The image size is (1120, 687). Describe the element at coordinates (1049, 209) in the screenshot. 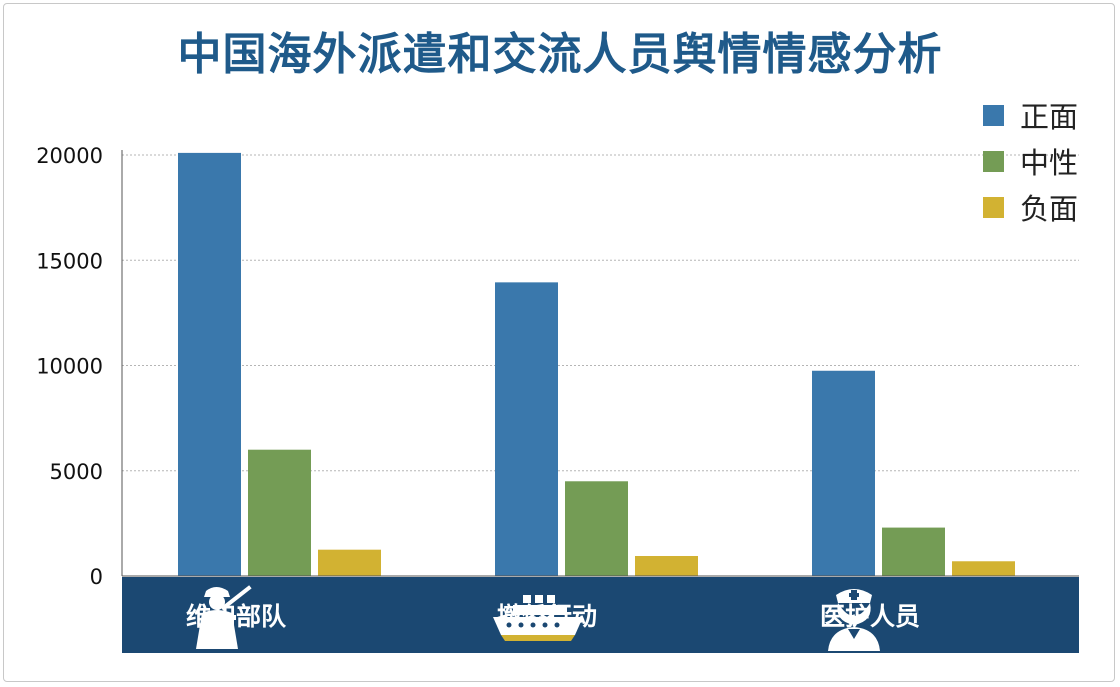

I see `legend-label-negative: 负面` at that location.